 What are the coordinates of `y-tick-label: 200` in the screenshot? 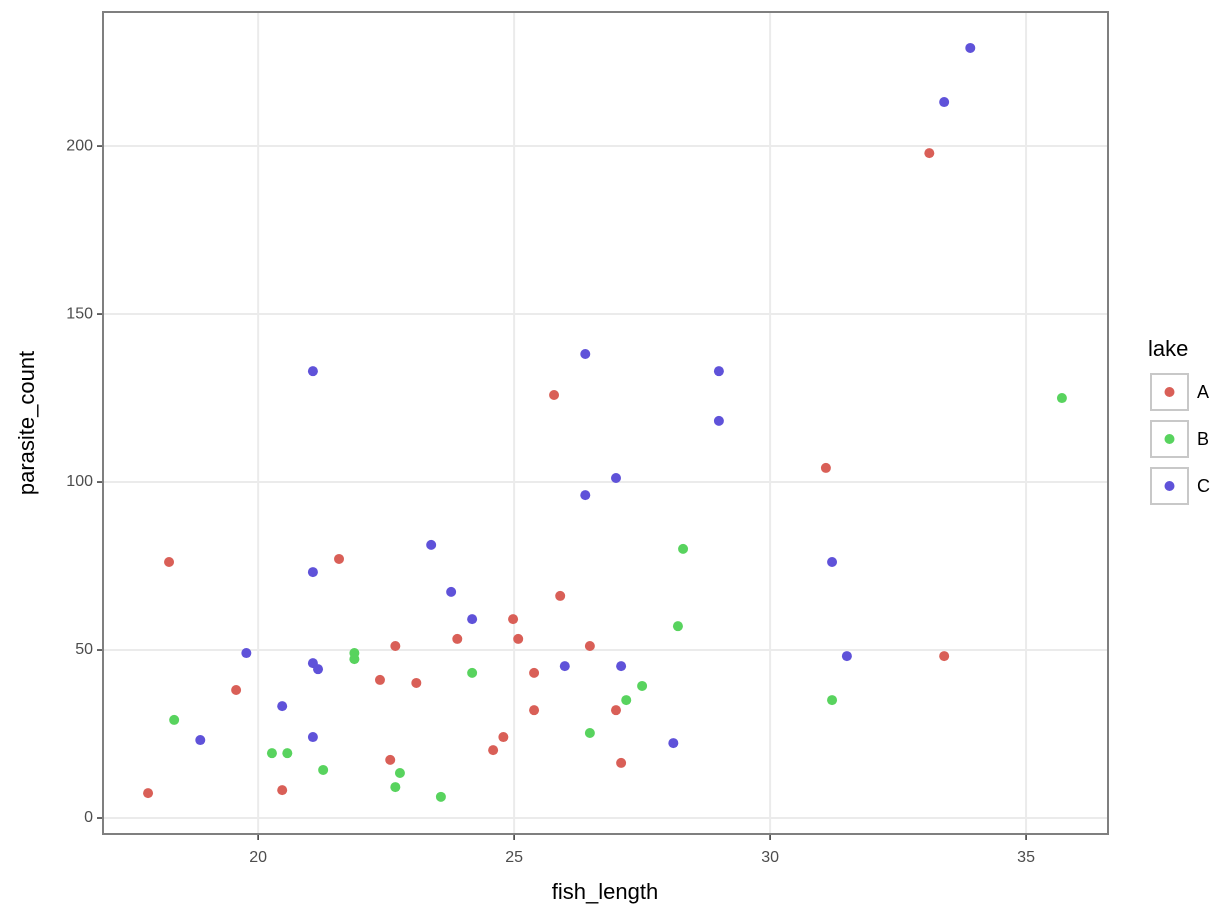 It's located at (79, 145).